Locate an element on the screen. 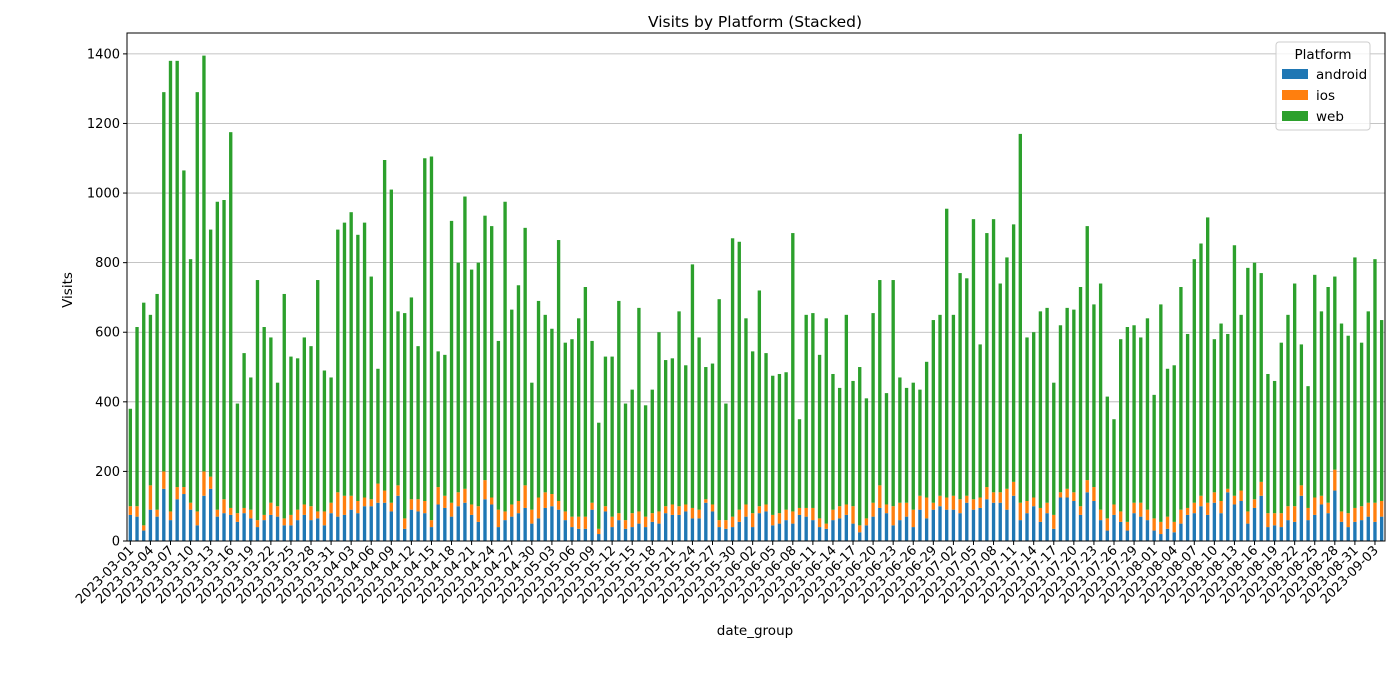 The image size is (1400, 700). y-tick-label: 1000 is located at coordinates (103, 194).